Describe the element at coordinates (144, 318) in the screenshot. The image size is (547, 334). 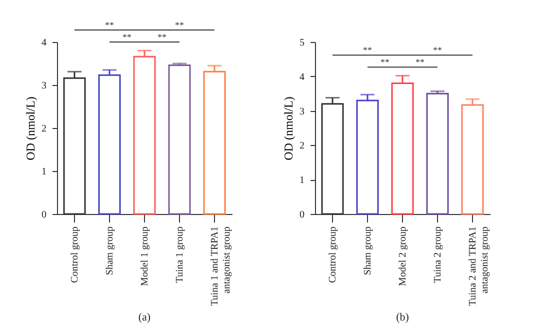
I see `text: (a)` at that location.